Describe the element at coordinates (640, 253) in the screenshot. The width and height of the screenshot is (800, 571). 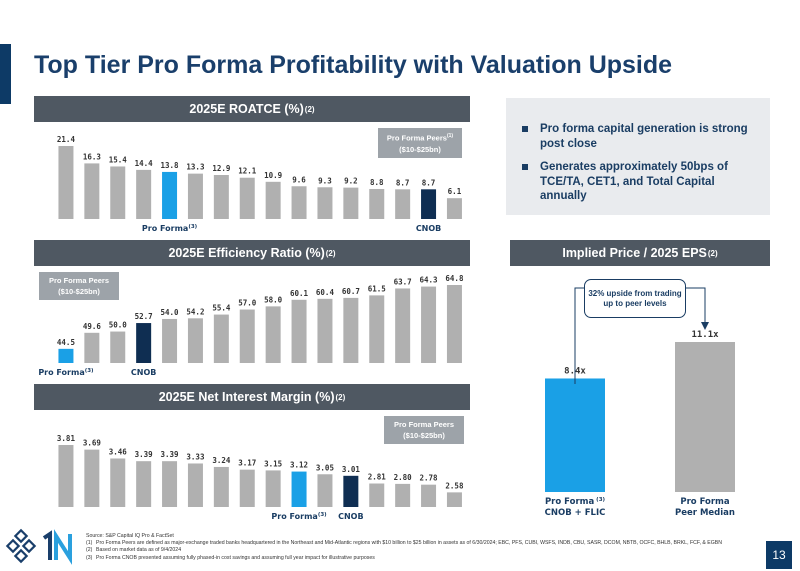
I see `implied-price-header: Implied Price / 2025 EPS (2)` at that location.